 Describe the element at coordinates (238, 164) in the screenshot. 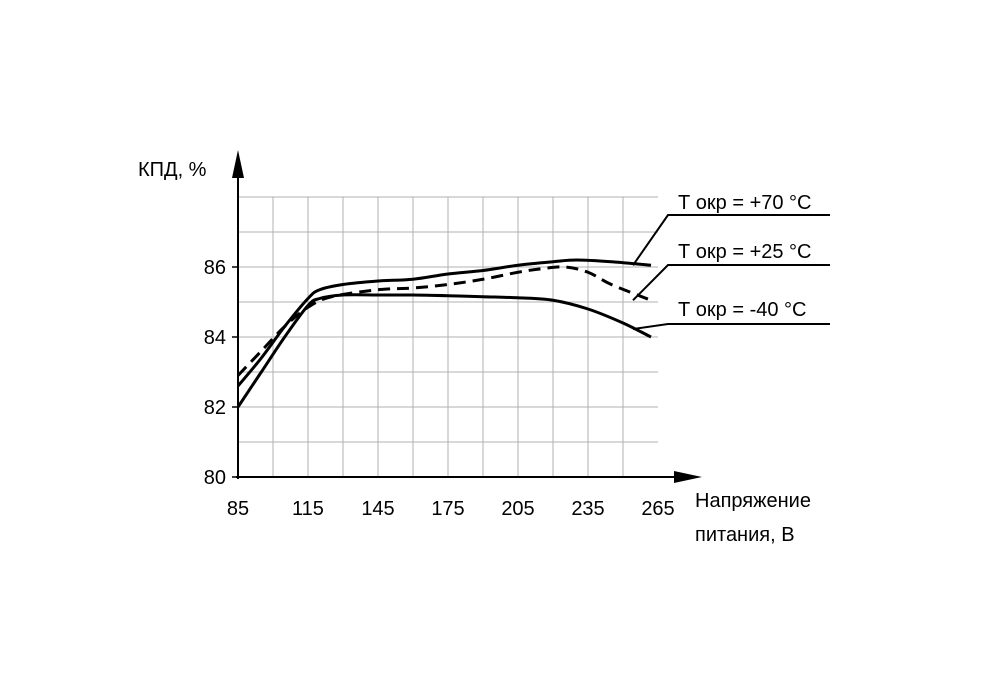

I see `y-axis-arrow` at that location.